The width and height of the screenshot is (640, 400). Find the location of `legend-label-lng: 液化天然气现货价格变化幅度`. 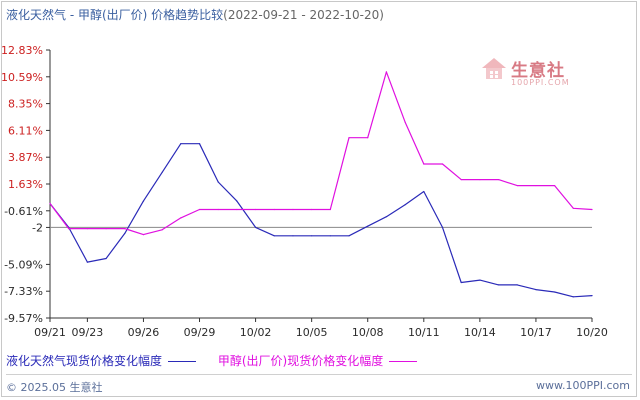

legend-label-lng: 液化天然气现货价格变化幅度 is located at coordinates (84, 361).